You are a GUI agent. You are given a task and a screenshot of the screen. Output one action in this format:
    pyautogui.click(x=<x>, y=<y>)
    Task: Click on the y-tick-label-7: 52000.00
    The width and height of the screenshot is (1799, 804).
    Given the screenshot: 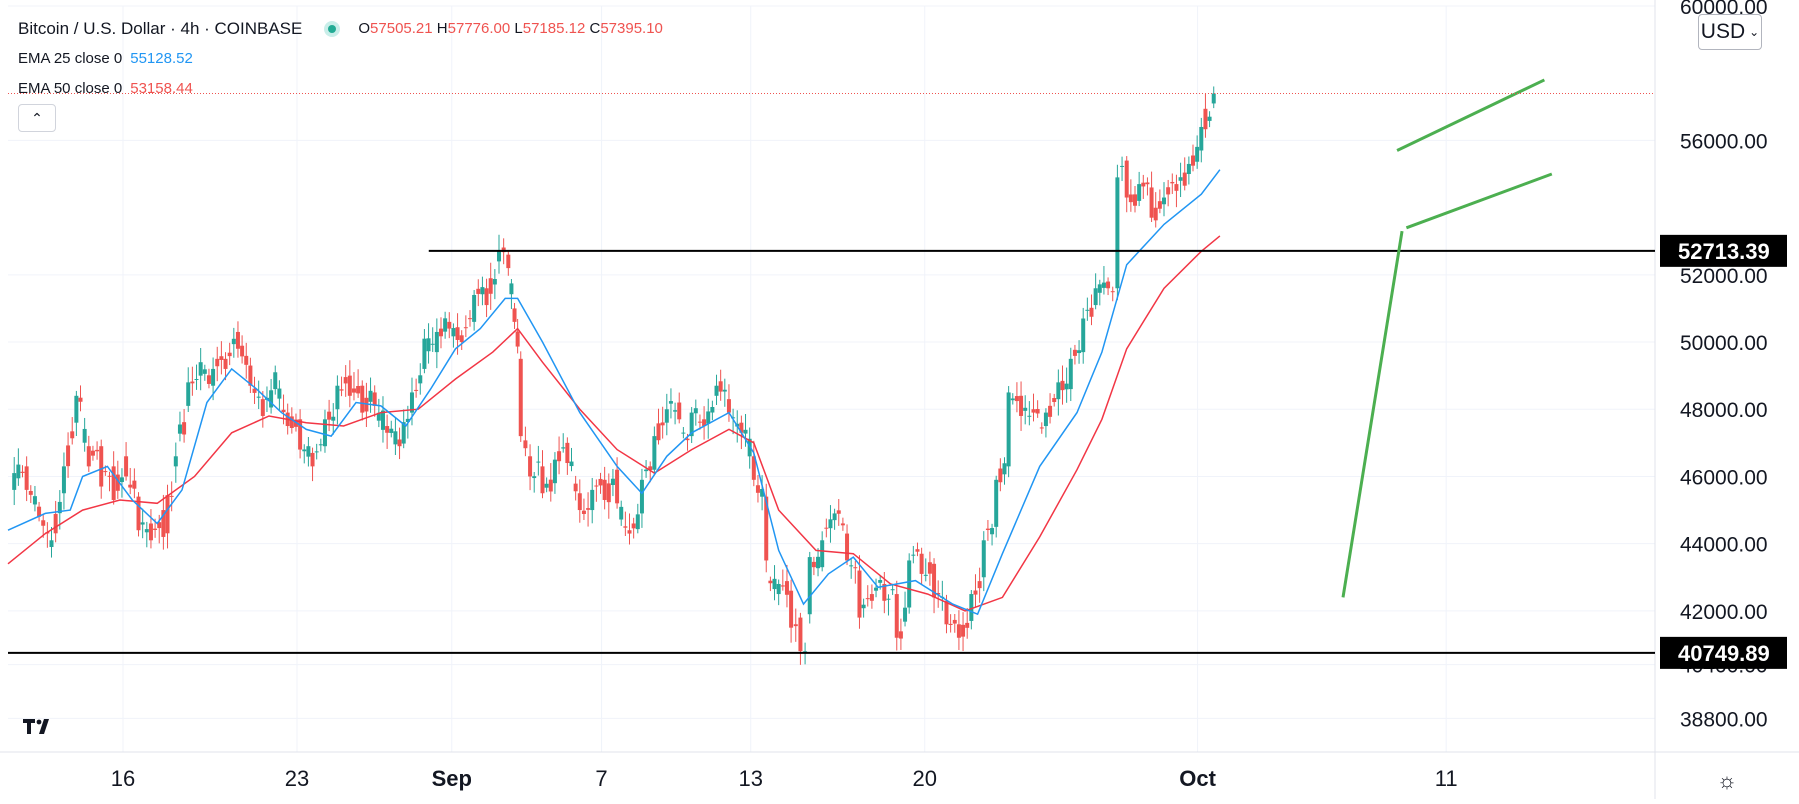 What is the action you would take?
    pyautogui.click(x=1724, y=276)
    